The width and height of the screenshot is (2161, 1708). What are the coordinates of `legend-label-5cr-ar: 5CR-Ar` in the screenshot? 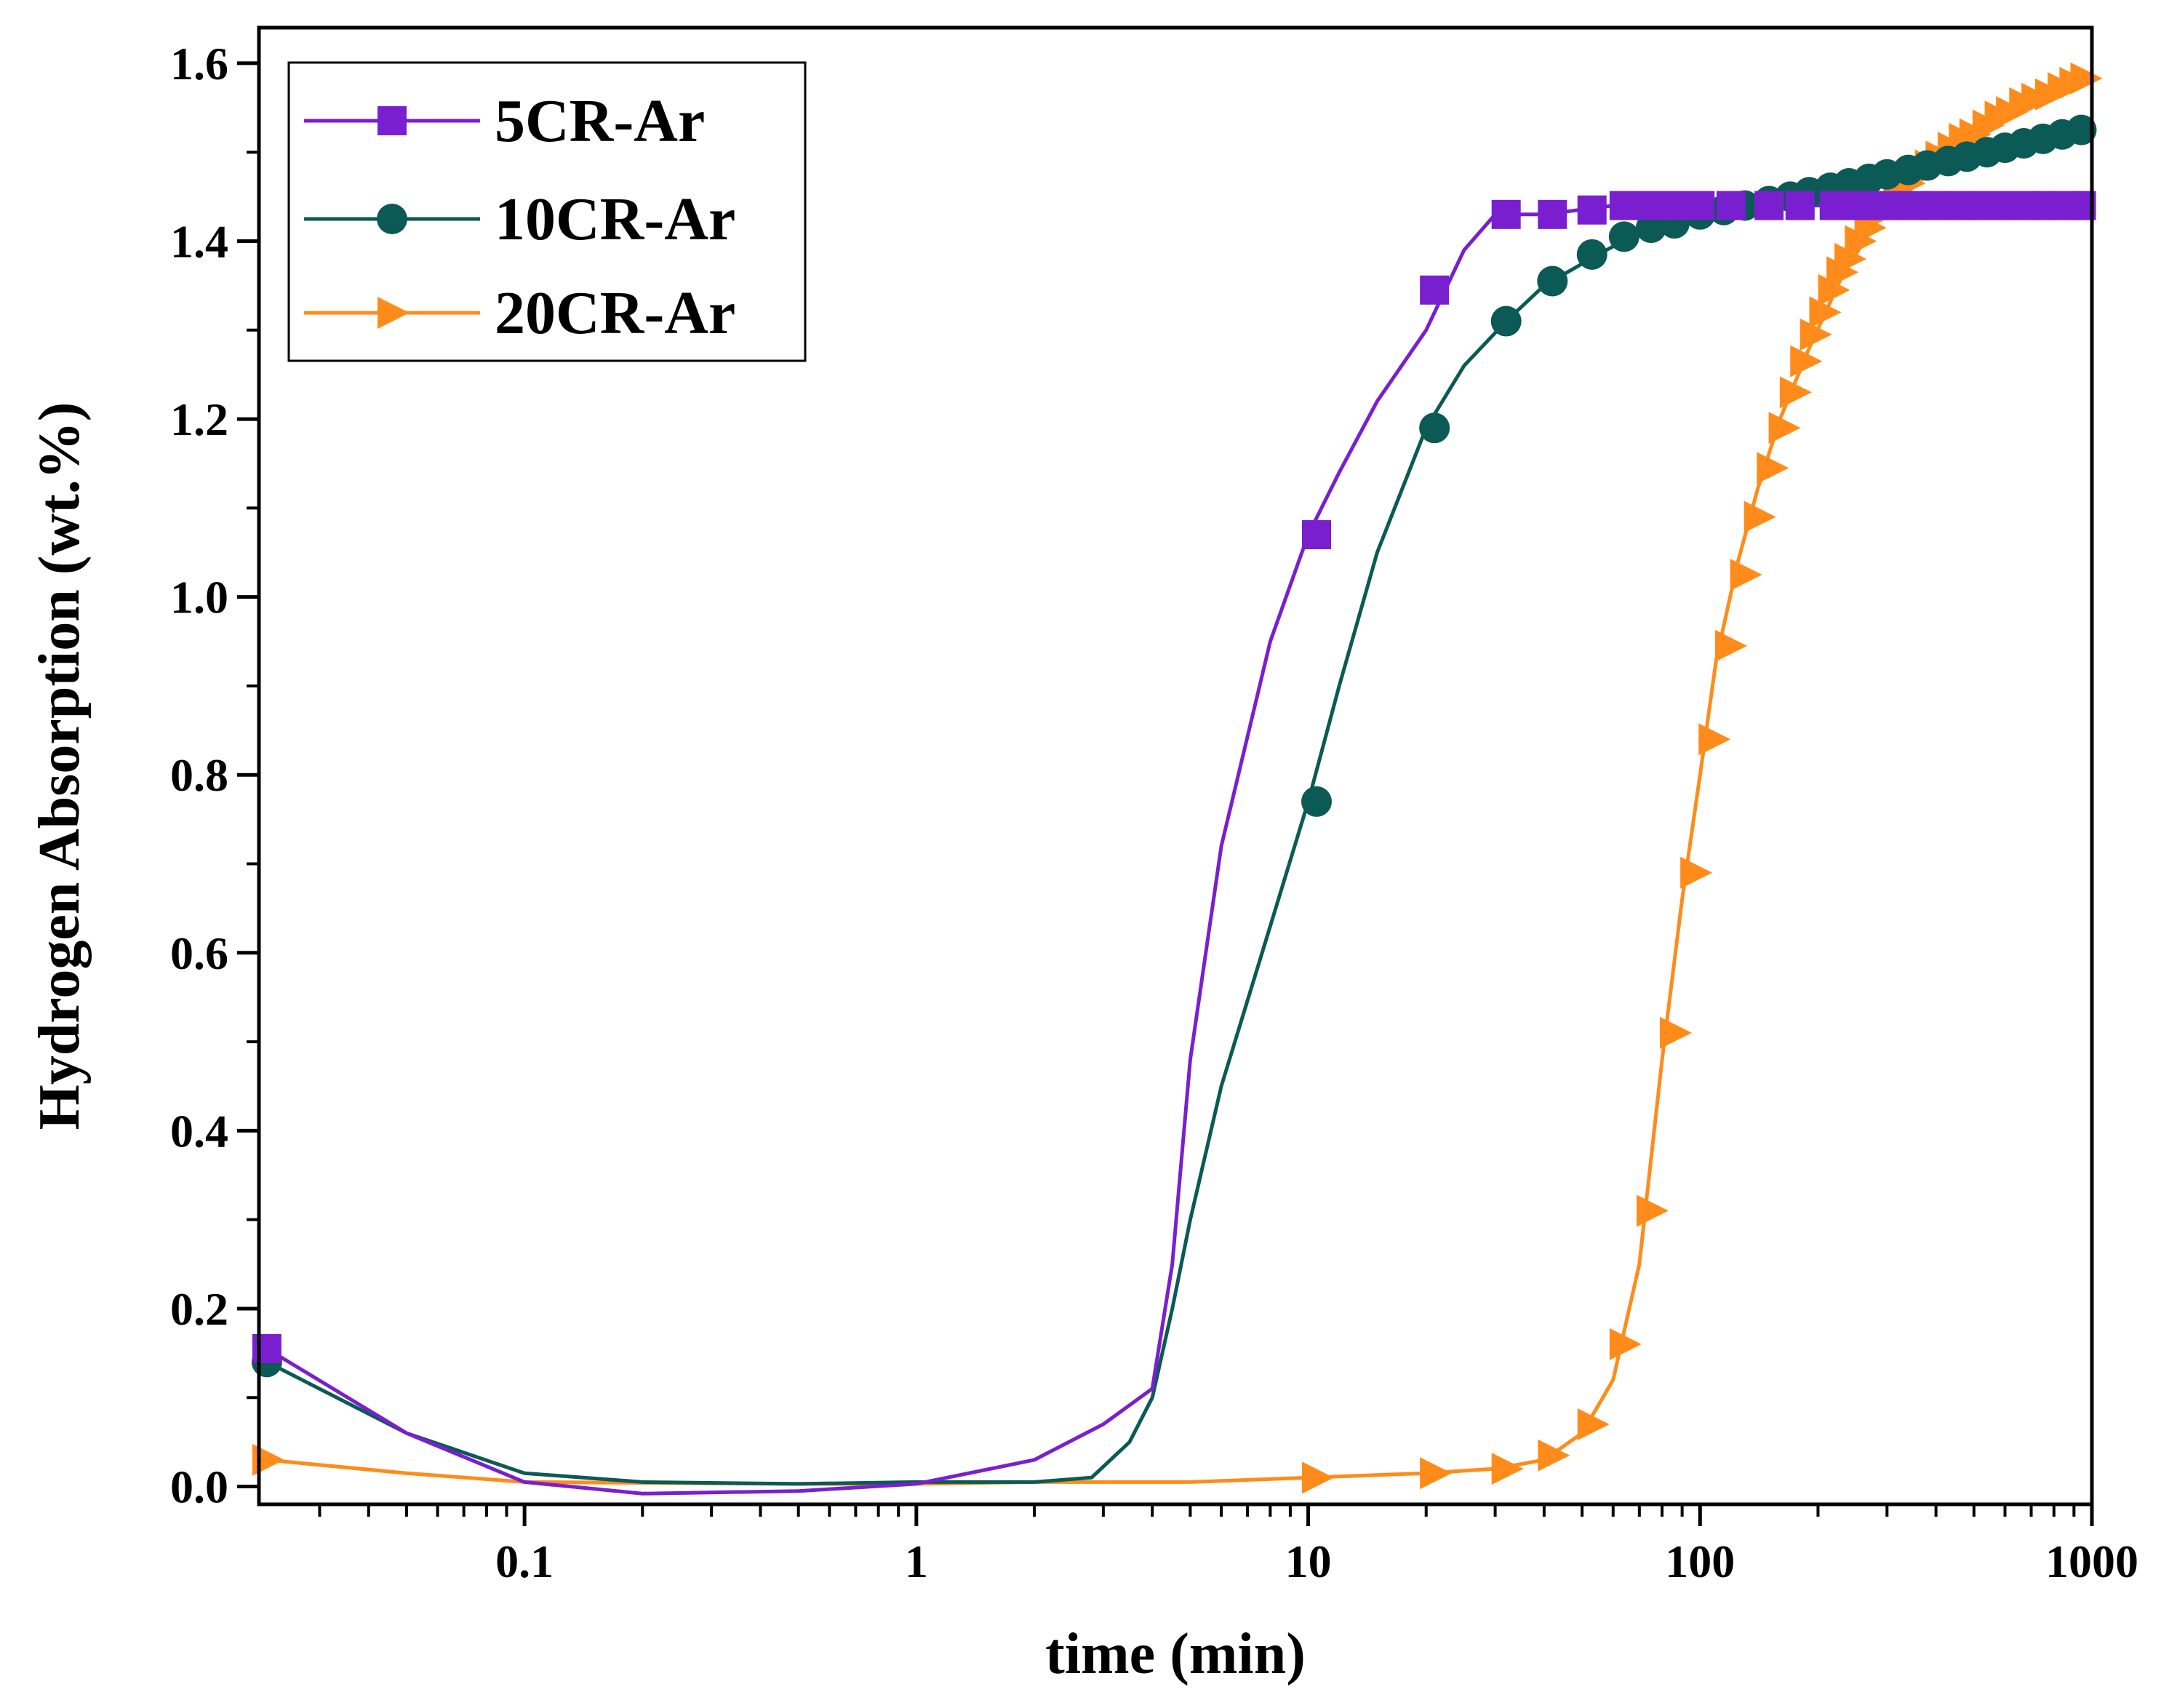 It's located at (600, 121).